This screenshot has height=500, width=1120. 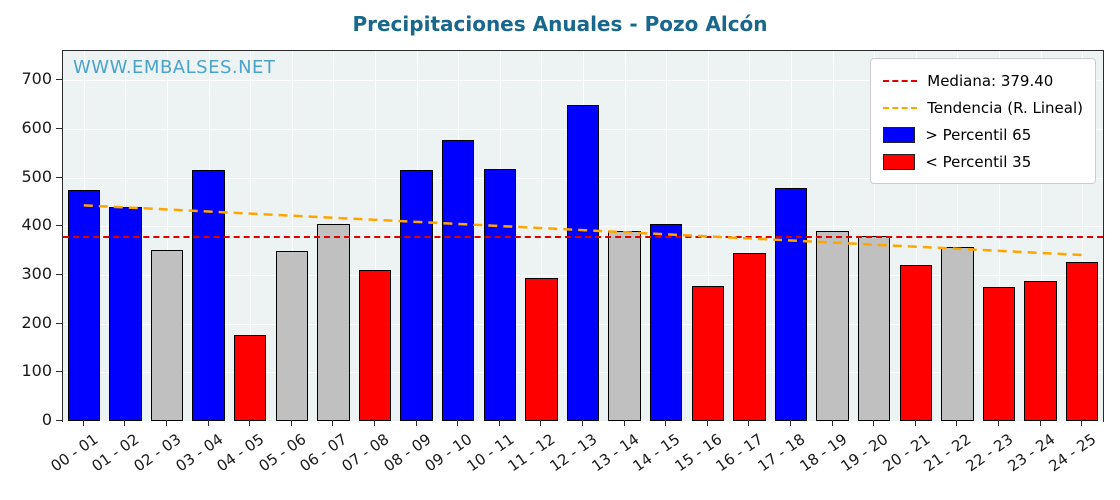 What do you see at coordinates (199, 453) in the screenshot?
I see `xtick-label: 03 - 04` at bounding box center [199, 453].